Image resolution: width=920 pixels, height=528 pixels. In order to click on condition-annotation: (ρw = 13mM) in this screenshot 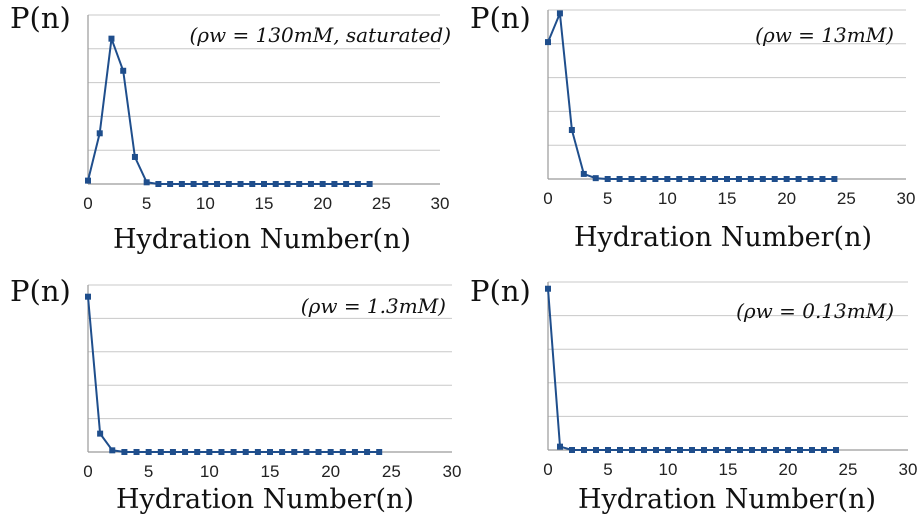, I will do `click(824, 35)`.